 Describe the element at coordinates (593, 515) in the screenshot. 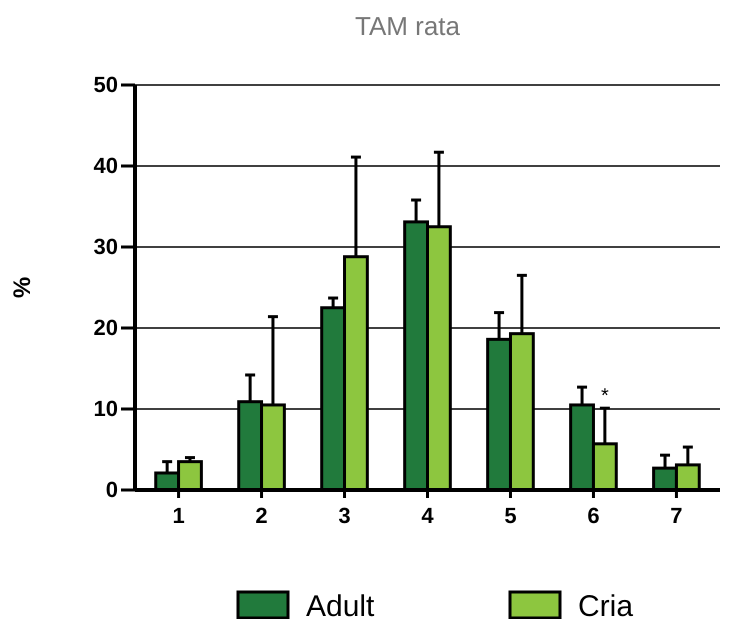

I see `x-tick-label: 6` at that location.